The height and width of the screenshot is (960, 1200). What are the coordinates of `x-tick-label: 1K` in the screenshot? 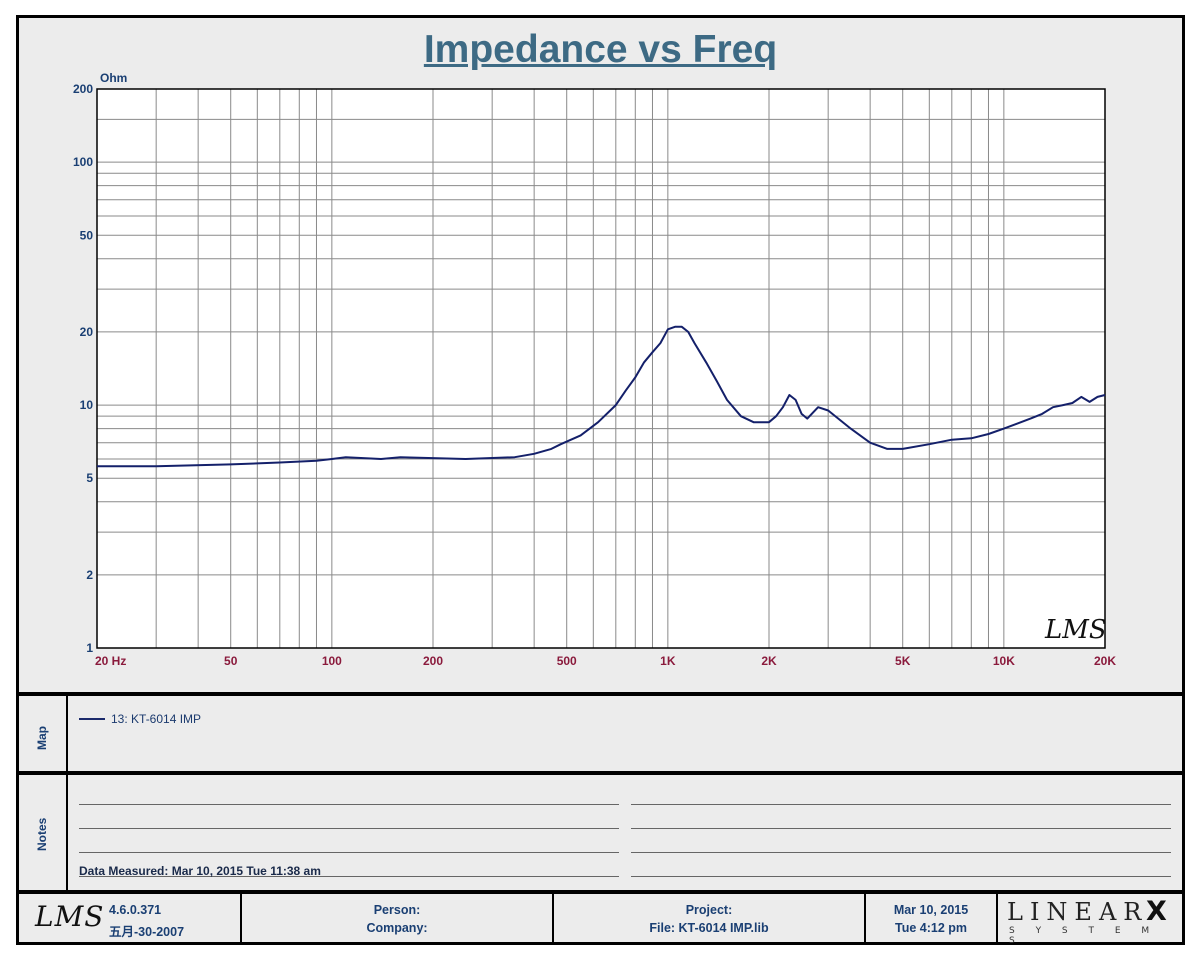 It's located at (668, 661).